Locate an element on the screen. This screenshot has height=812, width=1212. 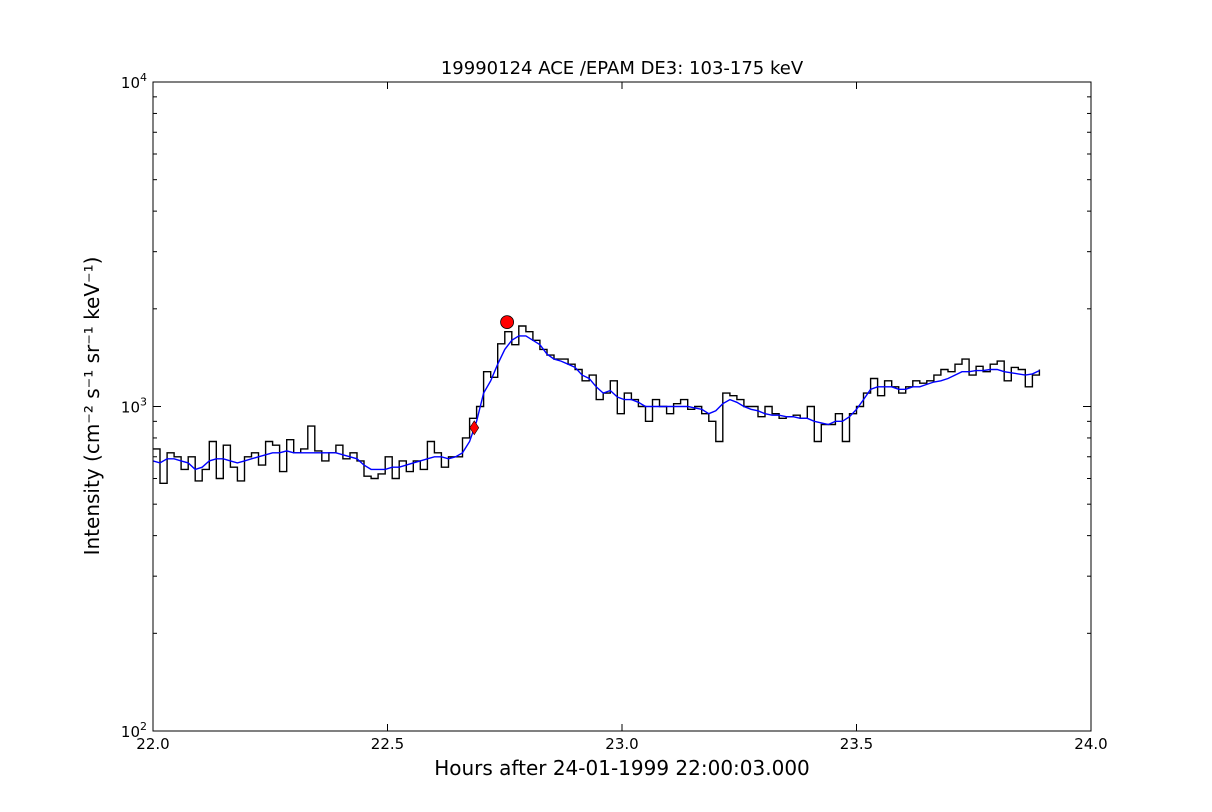
y-axis-label: Intensity (cm⁻² s⁻¹ sr⁻¹ keV⁻¹) is located at coordinates (92, 406).